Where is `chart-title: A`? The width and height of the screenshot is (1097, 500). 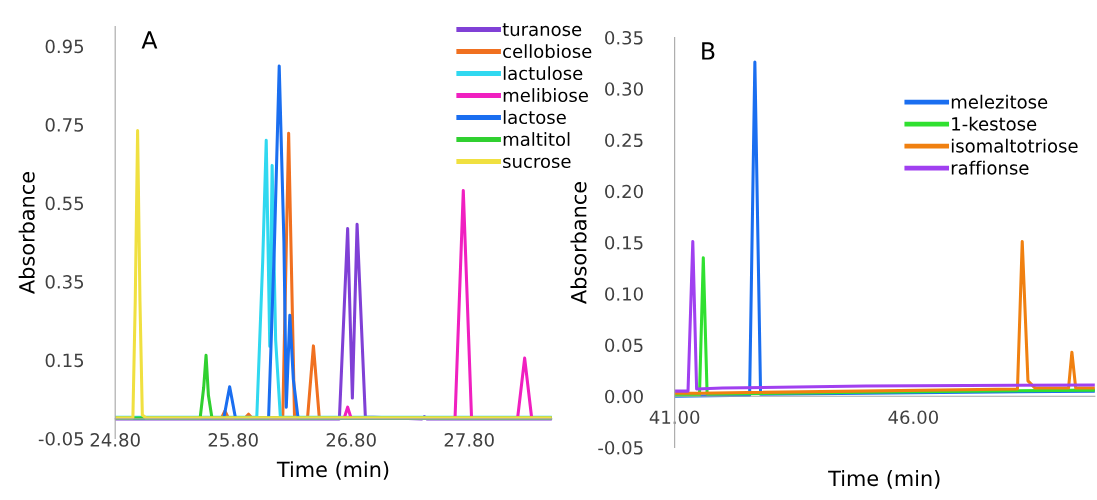 chart-title: A is located at coordinates (149, 40).